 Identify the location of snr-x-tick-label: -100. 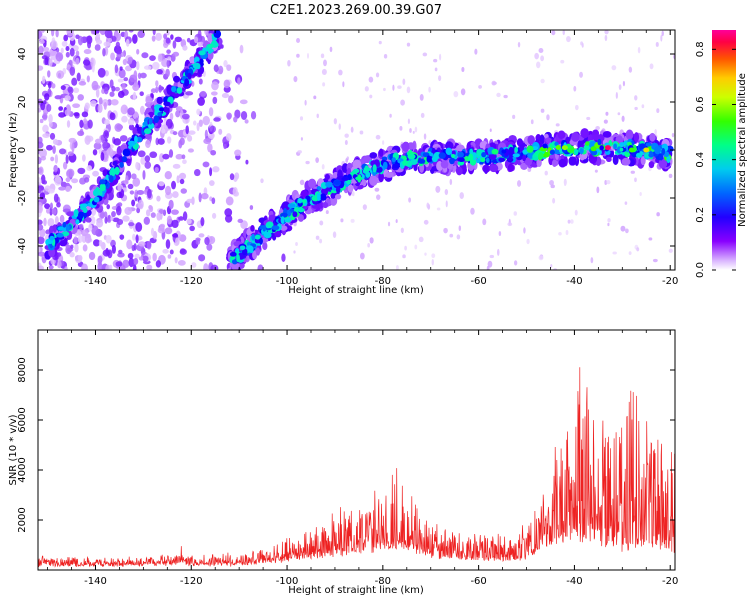
(287, 581).